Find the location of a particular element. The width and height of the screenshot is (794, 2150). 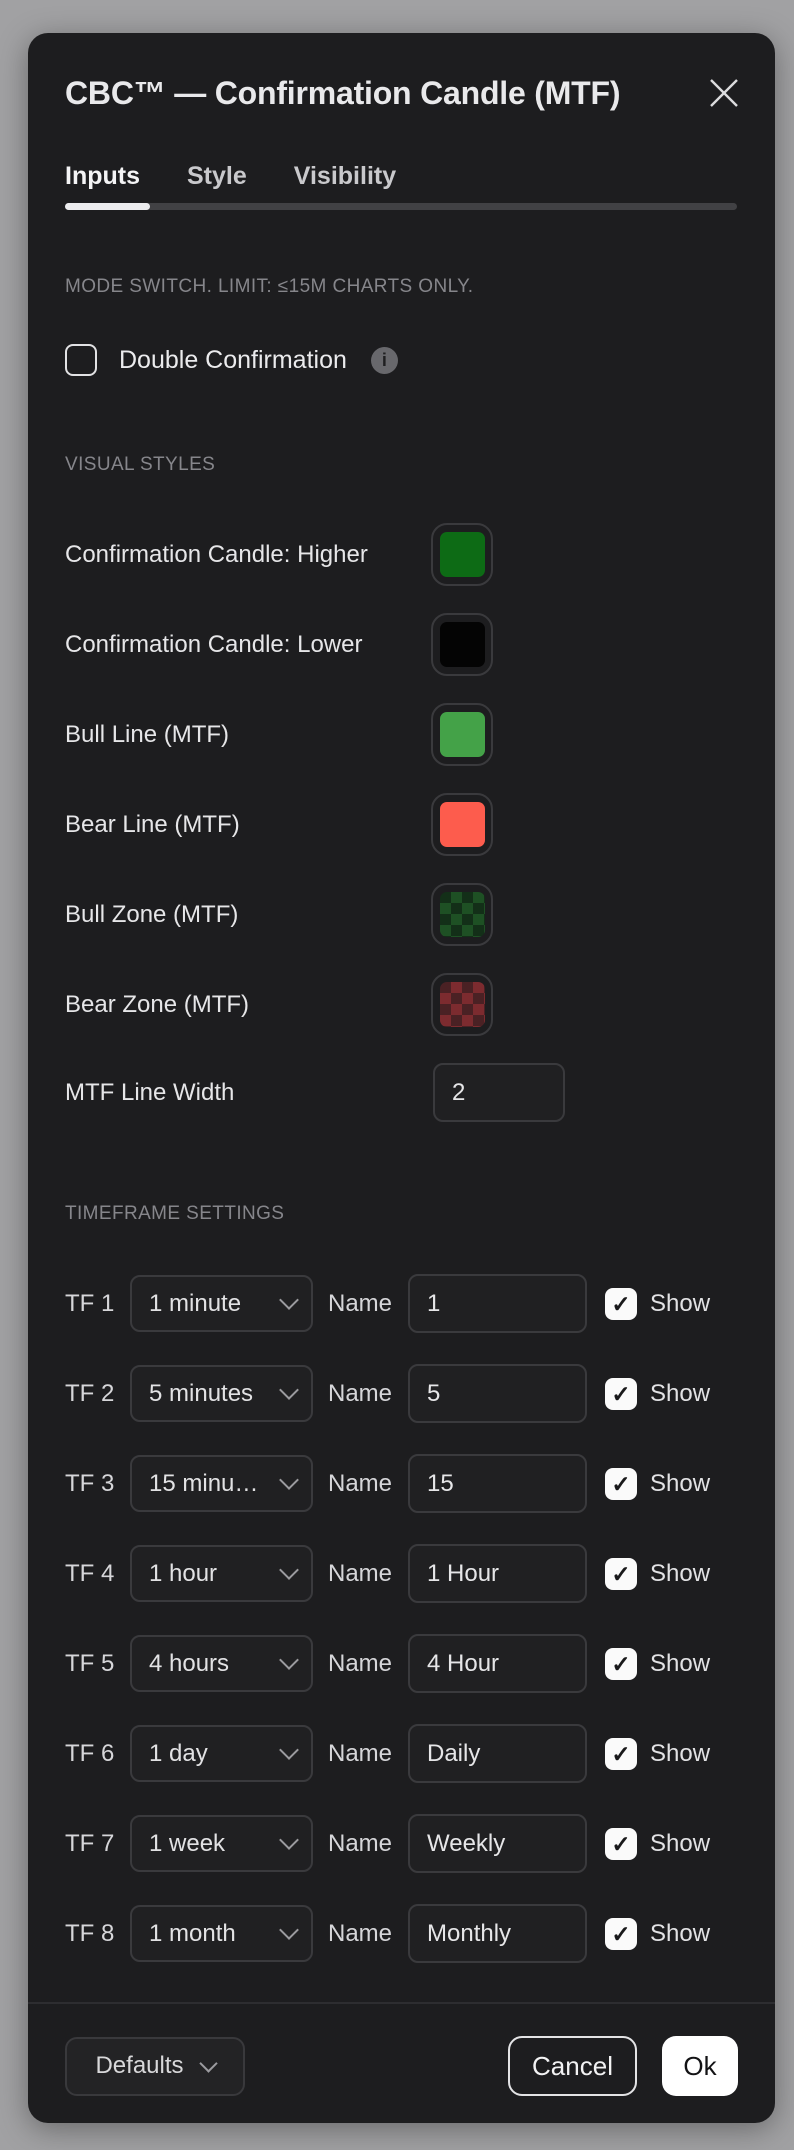

tf-period-value: 1 week is located at coordinates (187, 1843).